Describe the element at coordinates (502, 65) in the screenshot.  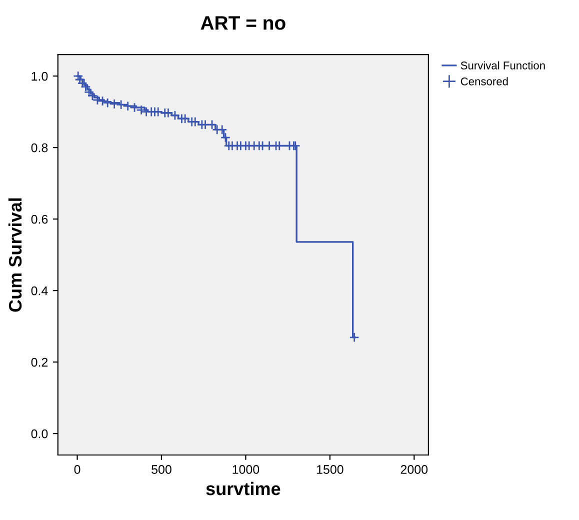
I see `legend-label: Survival Function` at that location.